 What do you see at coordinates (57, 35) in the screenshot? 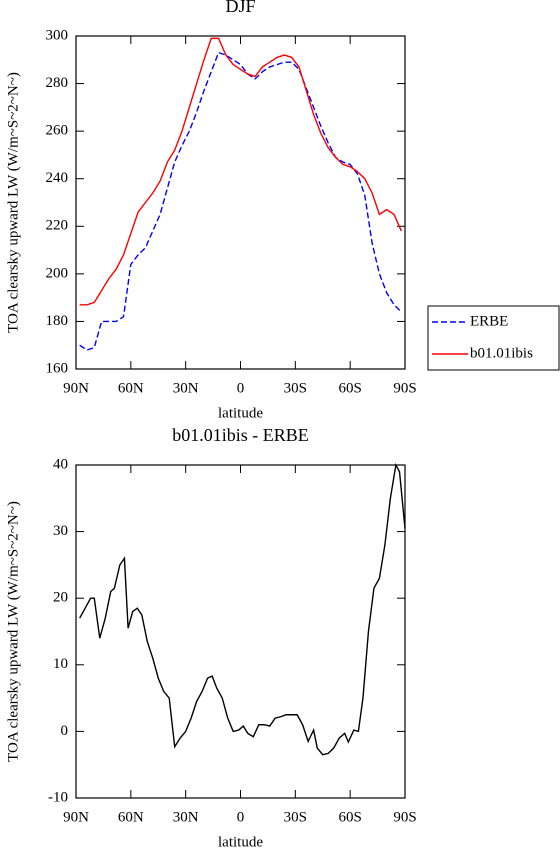
I see `y-tick-label: 300` at bounding box center [57, 35].